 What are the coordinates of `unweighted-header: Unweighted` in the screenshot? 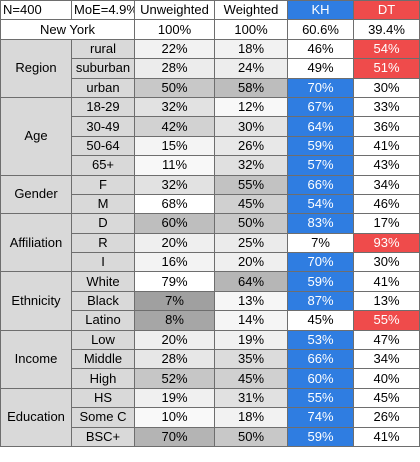 It's located at (174, 10).